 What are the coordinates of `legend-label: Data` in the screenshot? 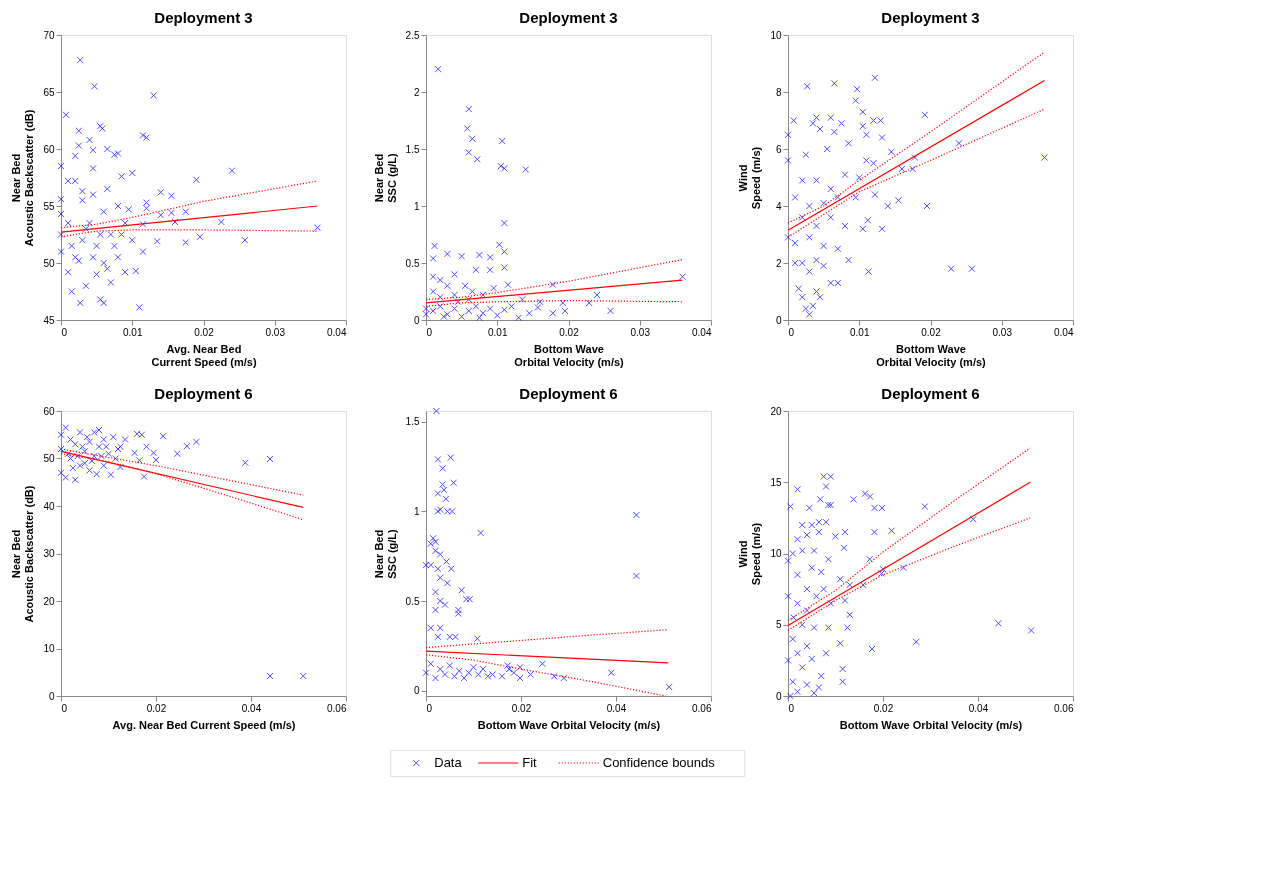 It's located at (448, 762).